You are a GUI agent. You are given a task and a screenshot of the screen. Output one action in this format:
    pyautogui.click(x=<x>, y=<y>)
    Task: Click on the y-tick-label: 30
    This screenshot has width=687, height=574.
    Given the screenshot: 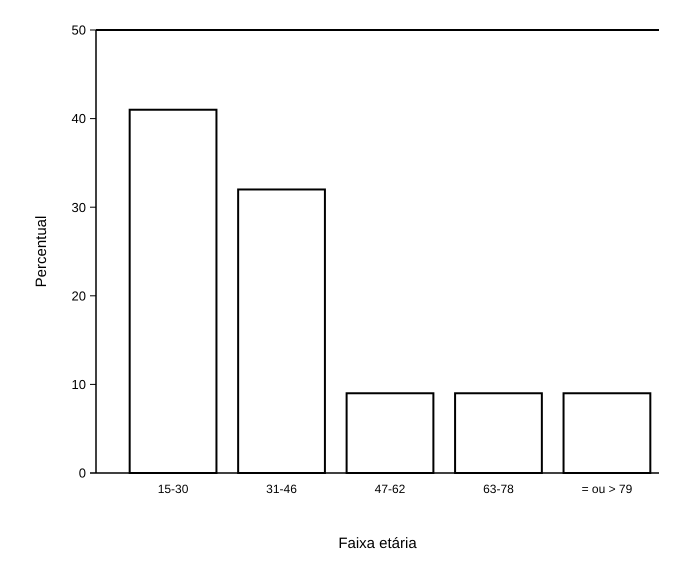 What is the action you would take?
    pyautogui.click(x=79, y=207)
    